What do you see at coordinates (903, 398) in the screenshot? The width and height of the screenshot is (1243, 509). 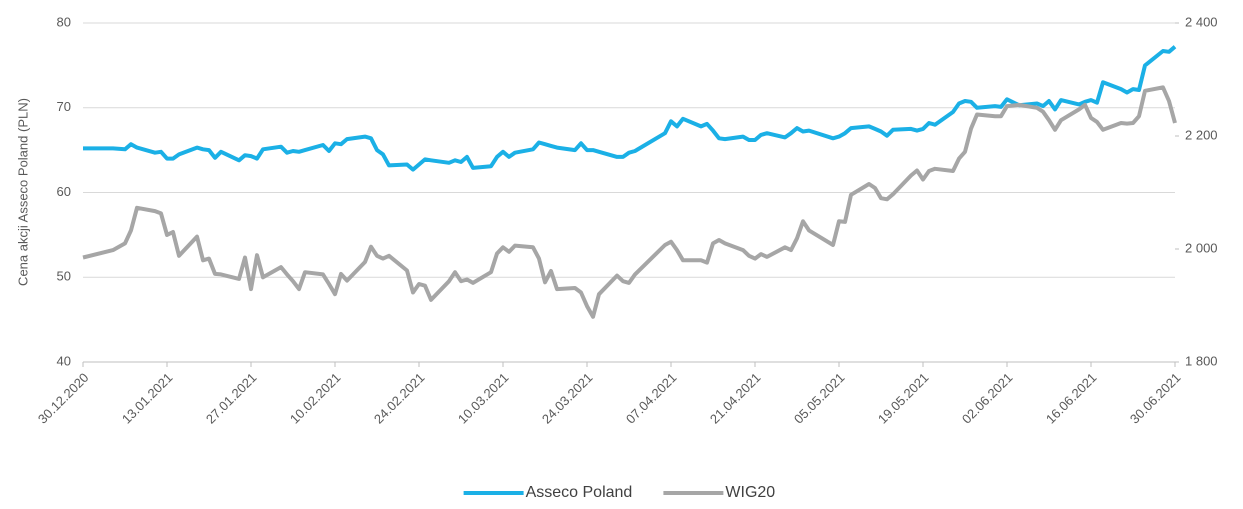 I see `x-tick-label: 19.05.2021` at bounding box center [903, 398].